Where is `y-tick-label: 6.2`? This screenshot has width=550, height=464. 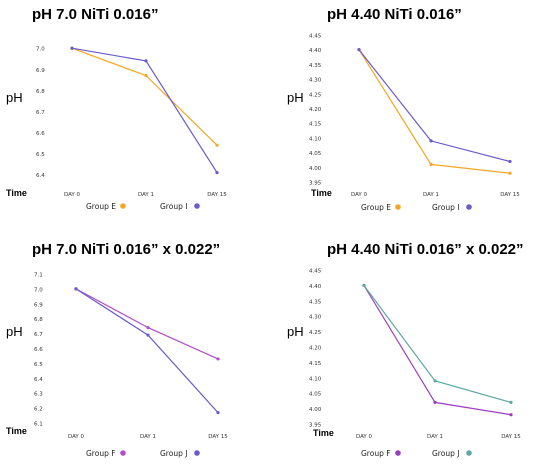
y-tick-label: 6.2 is located at coordinates (38, 410).